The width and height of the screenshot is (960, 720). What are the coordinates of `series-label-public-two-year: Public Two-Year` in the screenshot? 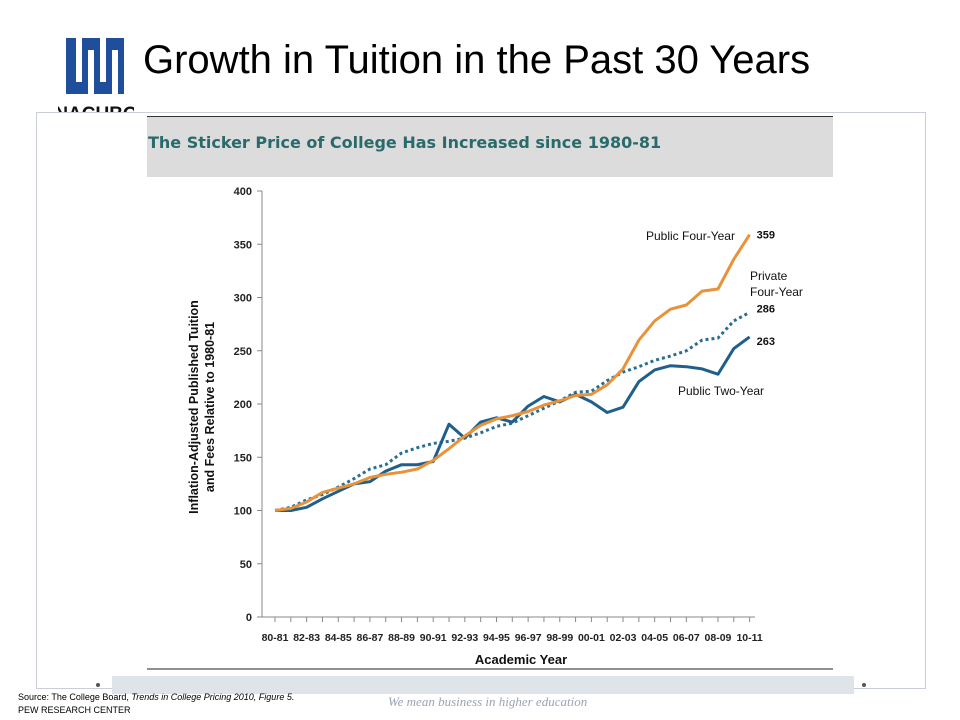 It's located at (721, 391).